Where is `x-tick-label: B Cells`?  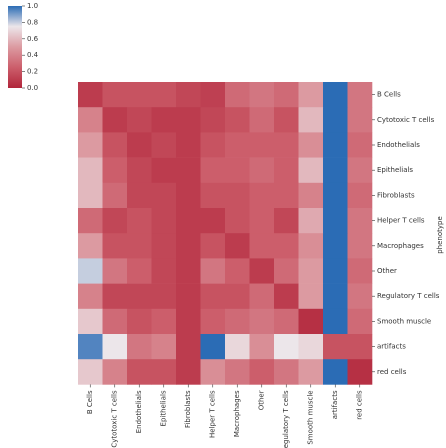 x-tick-label: B Cells is located at coordinates (90, 402).